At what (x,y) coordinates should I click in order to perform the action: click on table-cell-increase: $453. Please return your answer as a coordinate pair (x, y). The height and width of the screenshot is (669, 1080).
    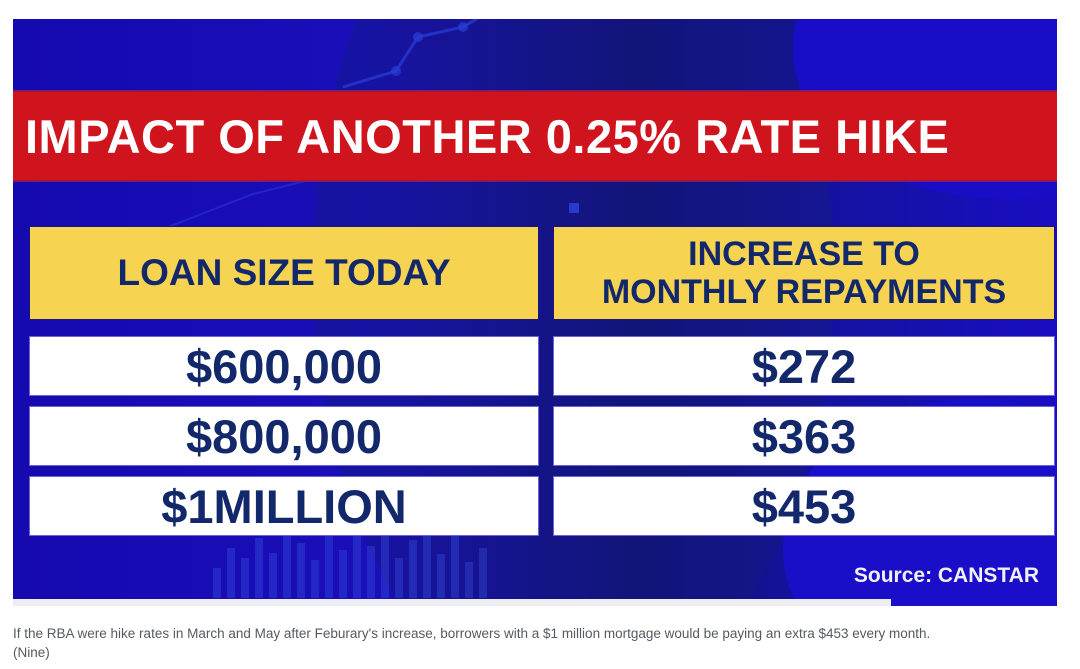
    Looking at the image, I should click on (804, 506).